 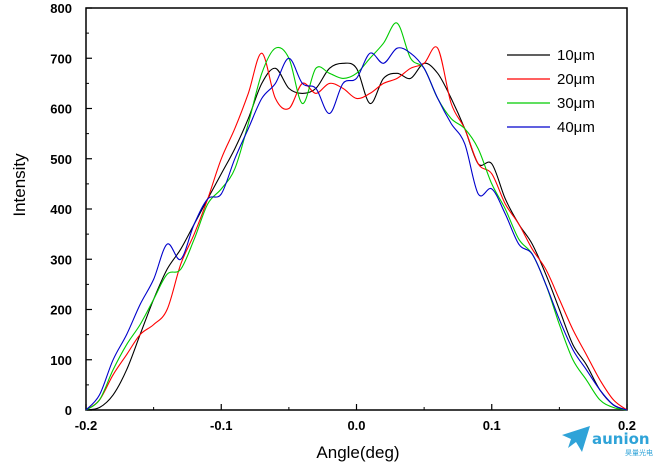 I want to click on y-tick-label: 300, so click(x=61, y=259).